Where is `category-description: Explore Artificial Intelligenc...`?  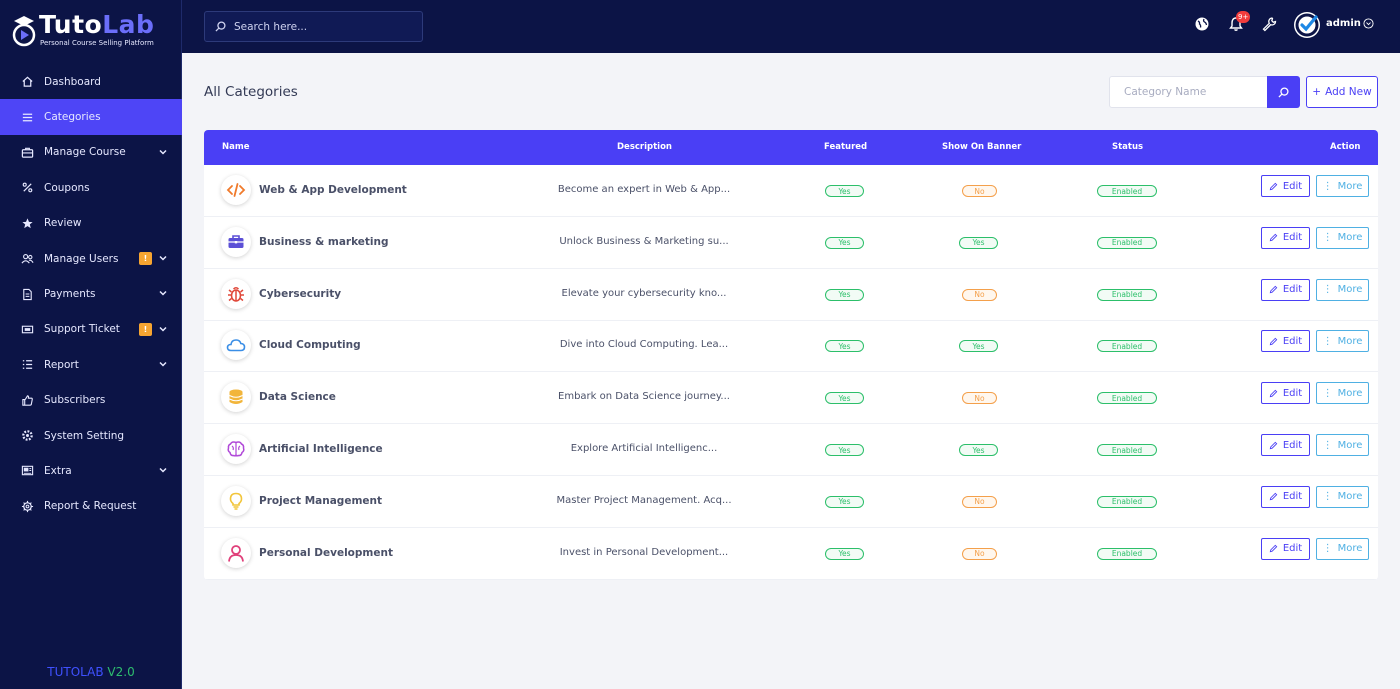
category-description: Explore Artificial Intelligenc... is located at coordinates (644, 448).